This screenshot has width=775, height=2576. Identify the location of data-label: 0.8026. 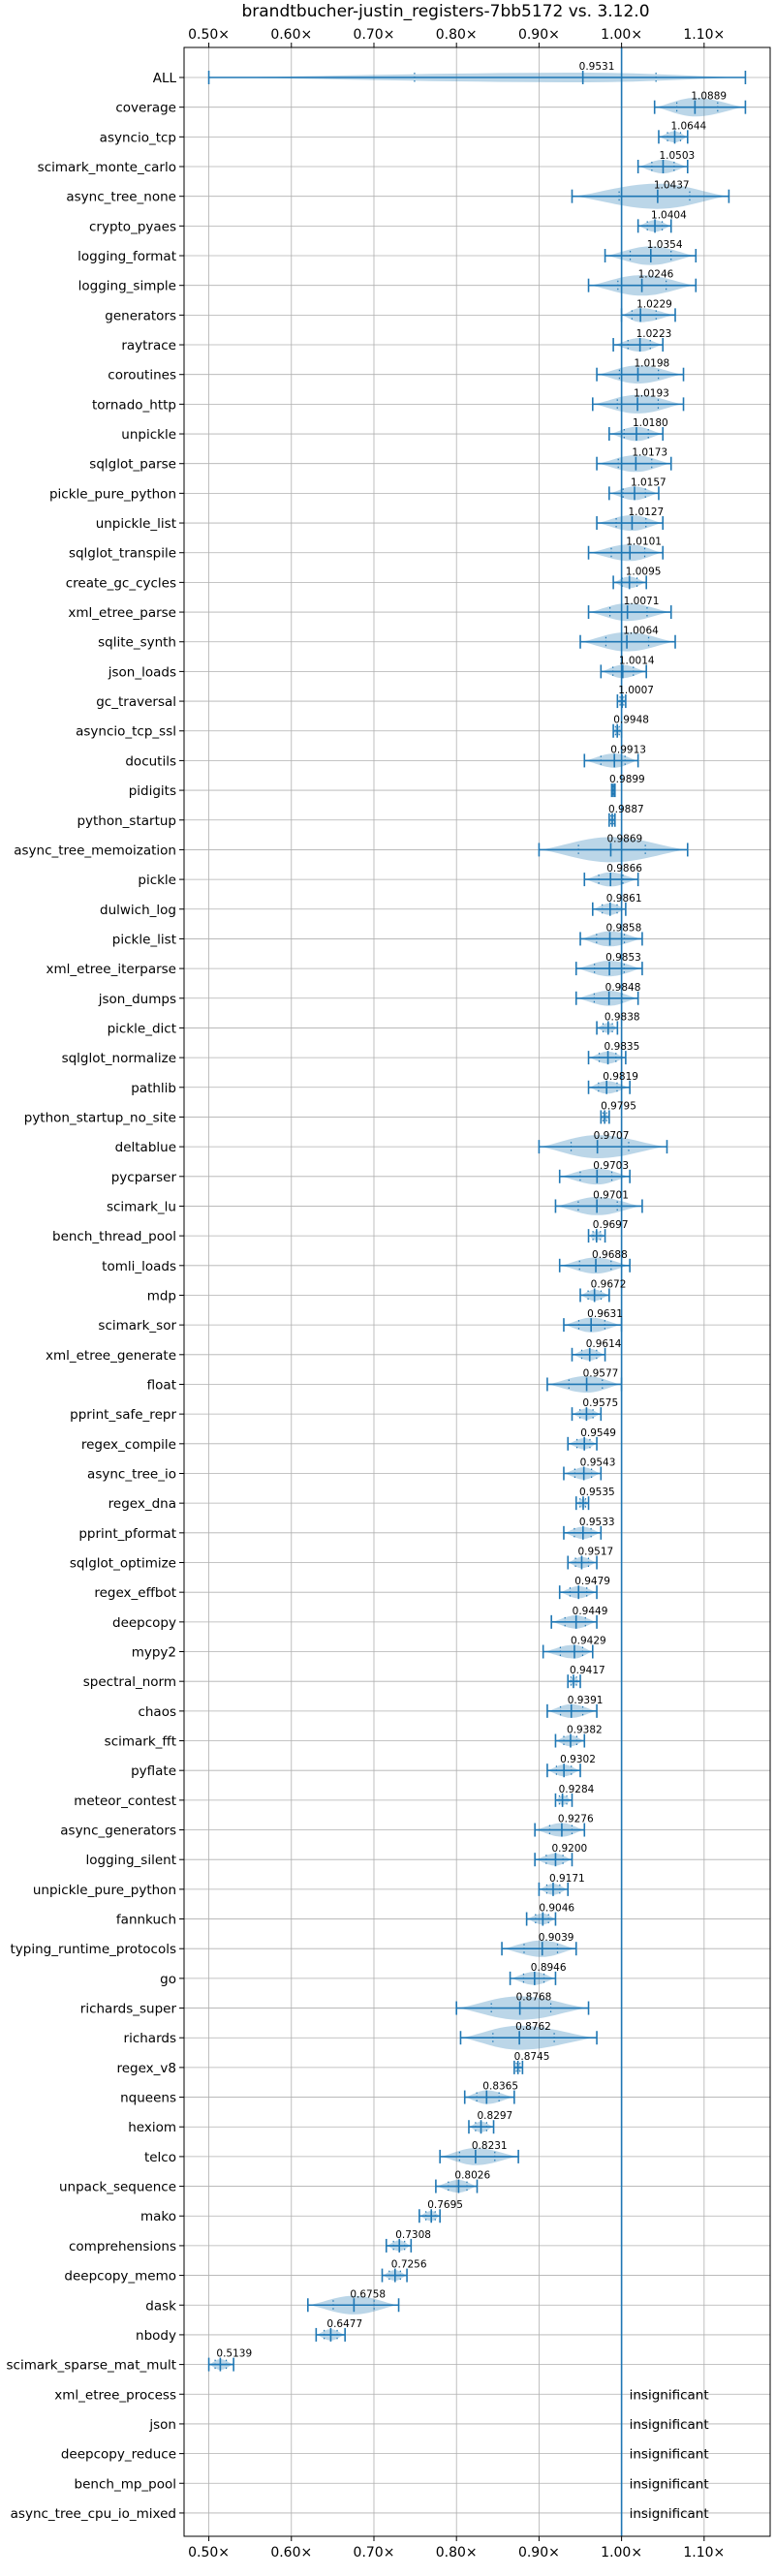
(472, 2176).